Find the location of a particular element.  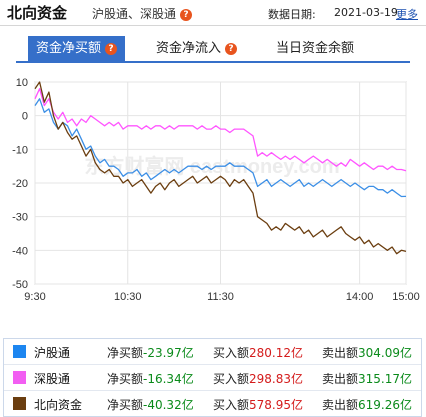

net-buy-cell: 净买额-40.32亿 is located at coordinates (150, 404).